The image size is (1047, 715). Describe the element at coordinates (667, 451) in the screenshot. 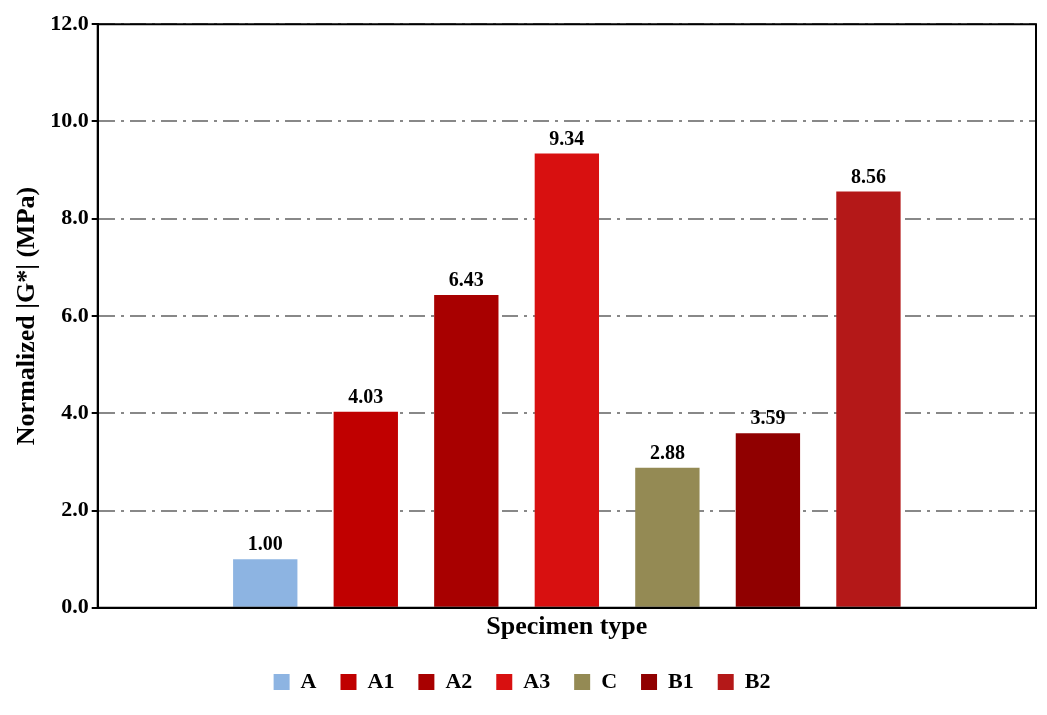

I see `data-label: 2.88` at that location.